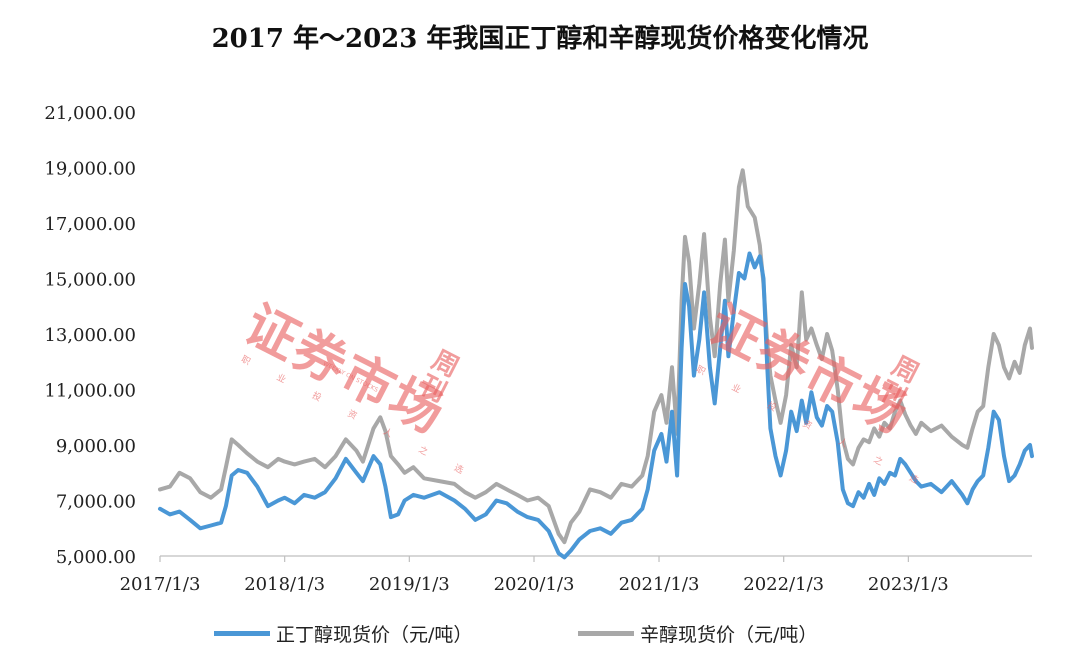 This screenshot has height=671, width=1080. Describe the element at coordinates (783, 584) in the screenshot. I see `x-tick-label: 2022/1/3` at that location.